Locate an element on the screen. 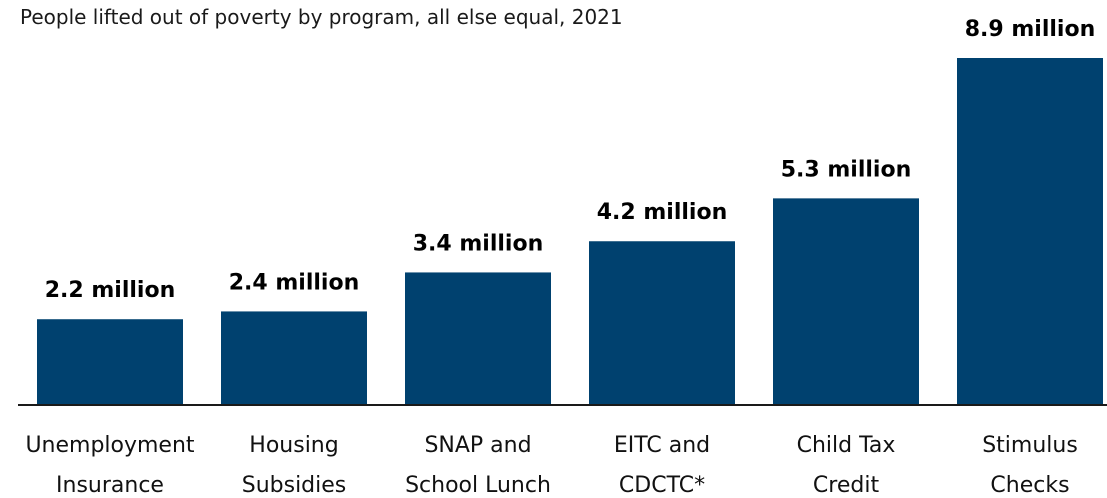 This screenshot has height=498, width=1107. category-label-4-line-1: Credit is located at coordinates (846, 485).